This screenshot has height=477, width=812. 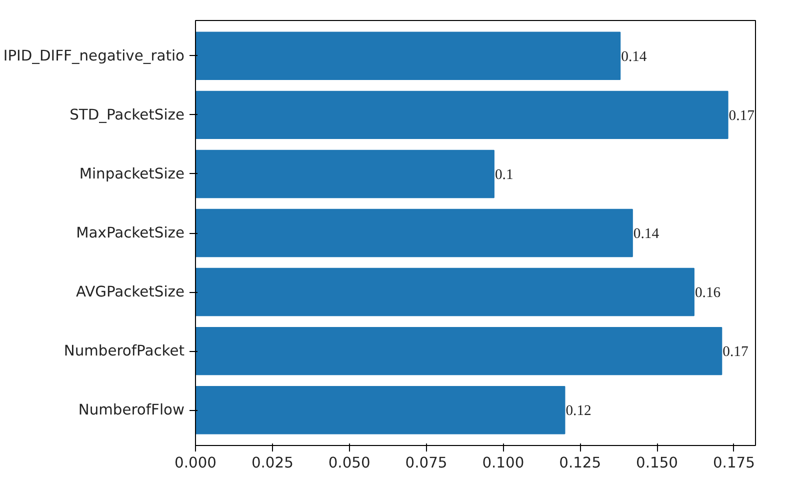 I want to click on data-label: 0.1, so click(x=504, y=174).